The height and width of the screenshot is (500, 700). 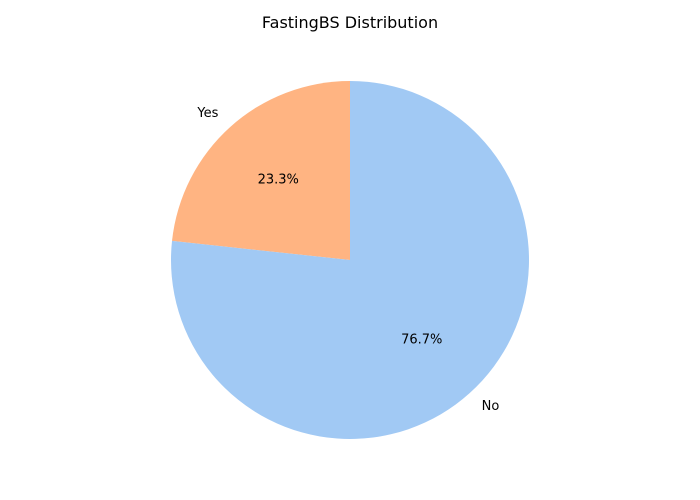 I want to click on slice-category-label: Yes, so click(x=207, y=113).